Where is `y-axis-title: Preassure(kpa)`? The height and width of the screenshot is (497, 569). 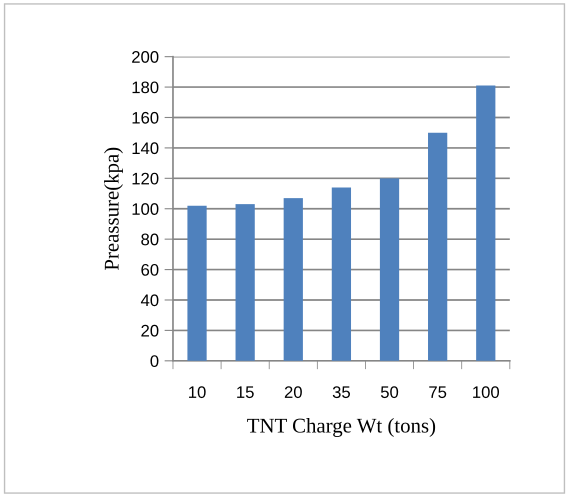
y-axis-title: Preassure(kpa) is located at coordinates (113, 209).